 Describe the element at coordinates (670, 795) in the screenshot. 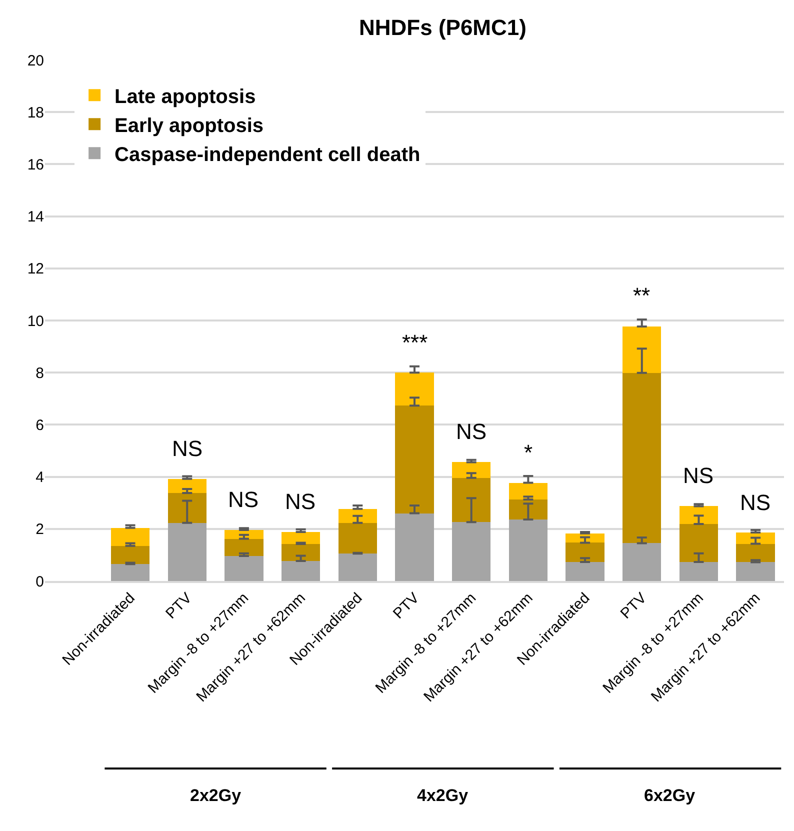

I see `x-axis-title: 6x2Gy` at that location.